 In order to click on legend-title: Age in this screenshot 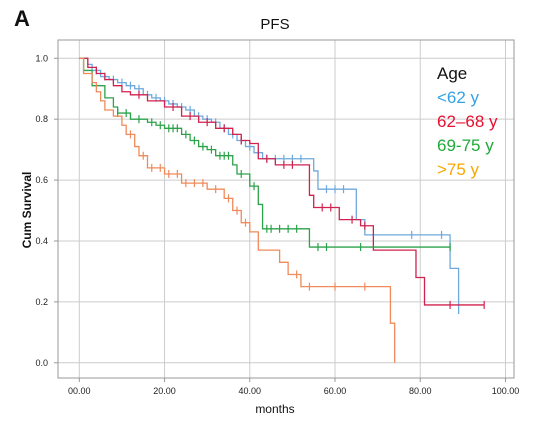, I will do `click(452, 73)`.